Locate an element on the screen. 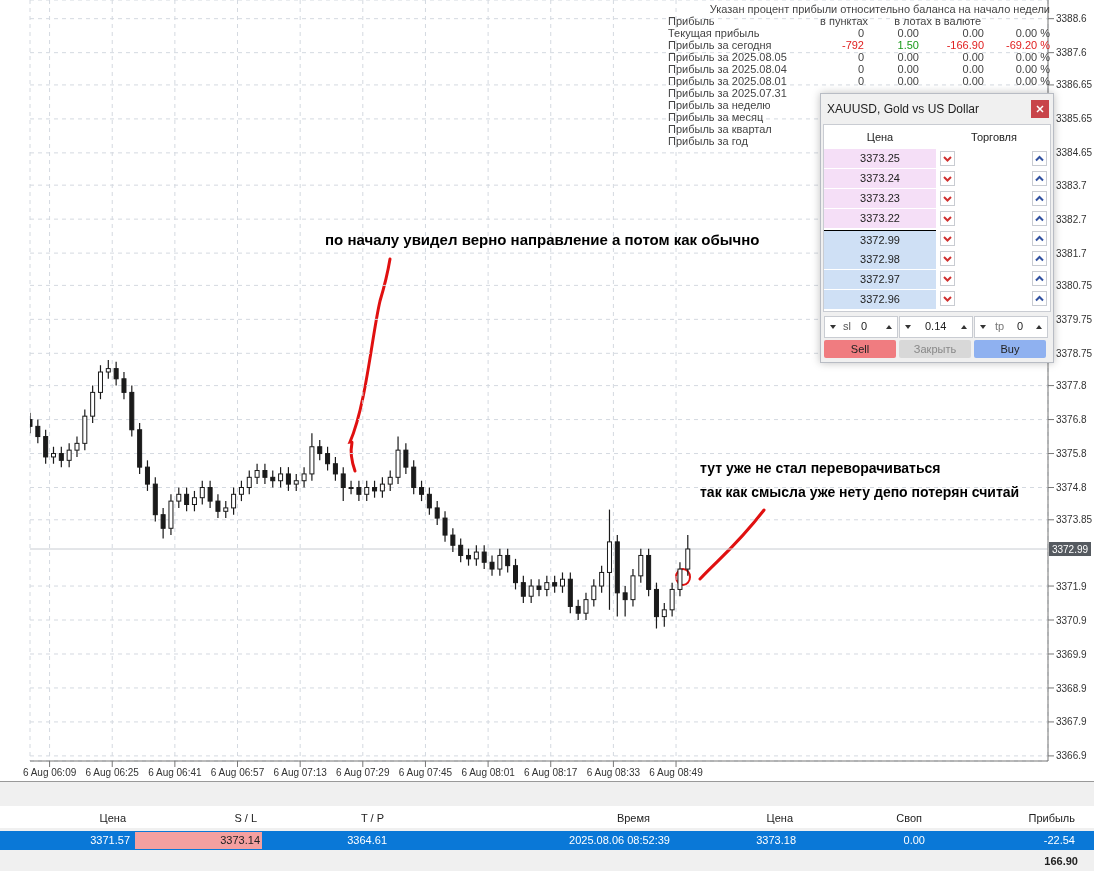  y-tick-label: 3375.8 is located at coordinates (1072, 454).